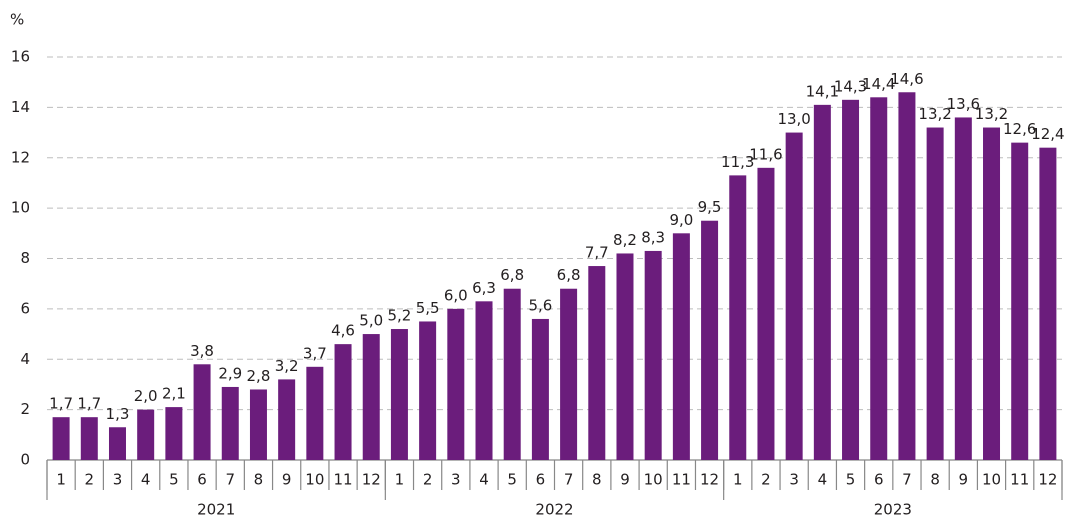 Image resolution: width=1068 pixels, height=518 pixels. Describe the element at coordinates (963, 104) in the screenshot. I see `value-label: 13,6` at that location.